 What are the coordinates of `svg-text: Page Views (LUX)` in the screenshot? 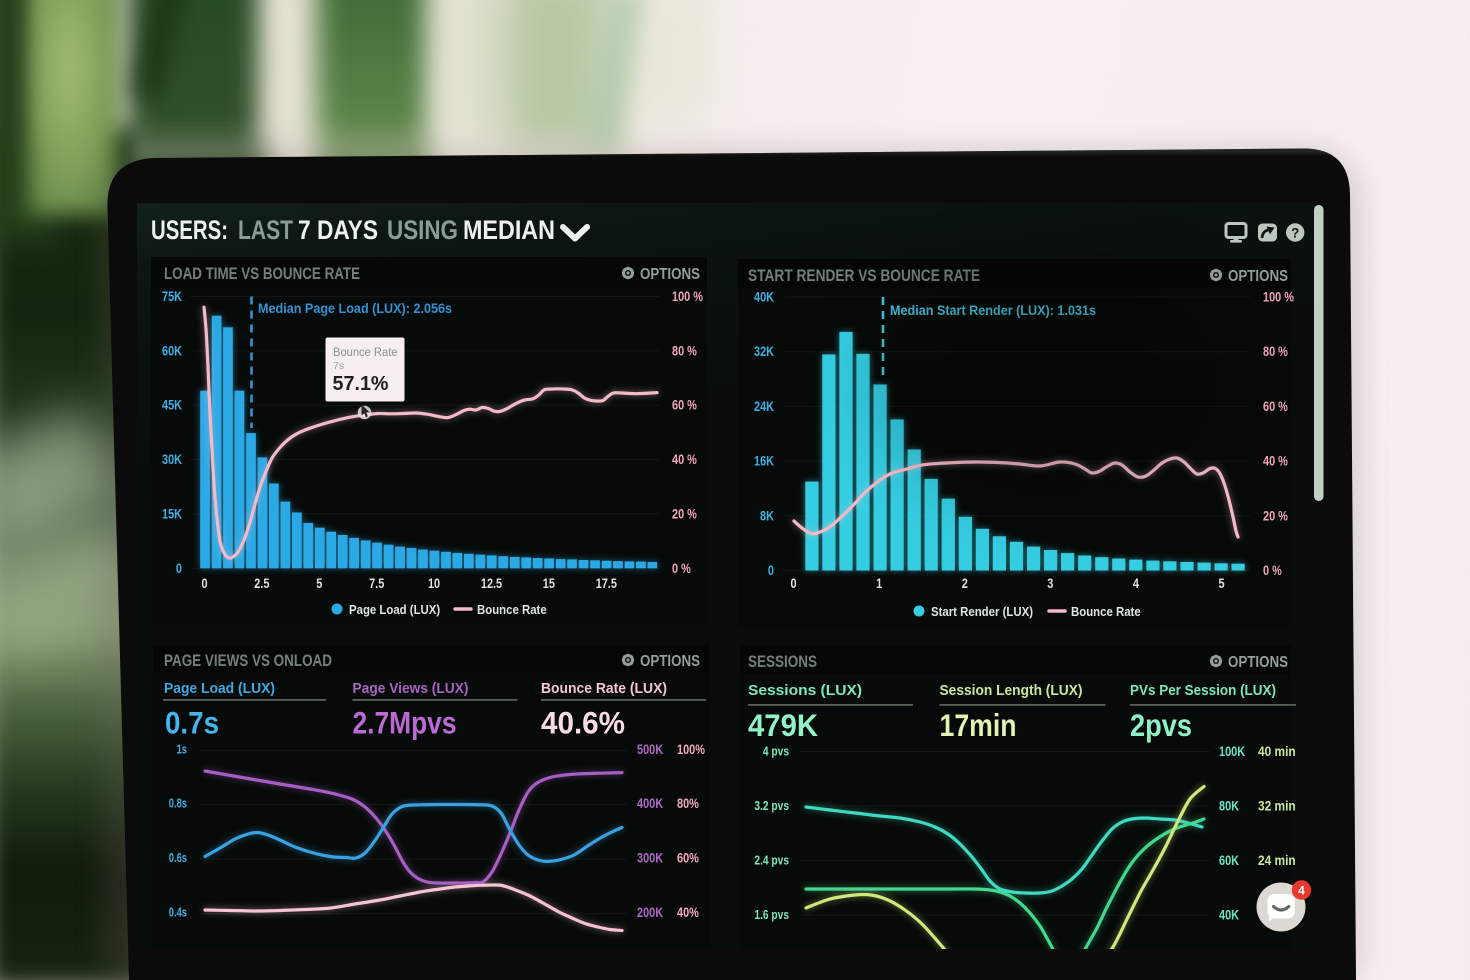 It's located at (411, 688).